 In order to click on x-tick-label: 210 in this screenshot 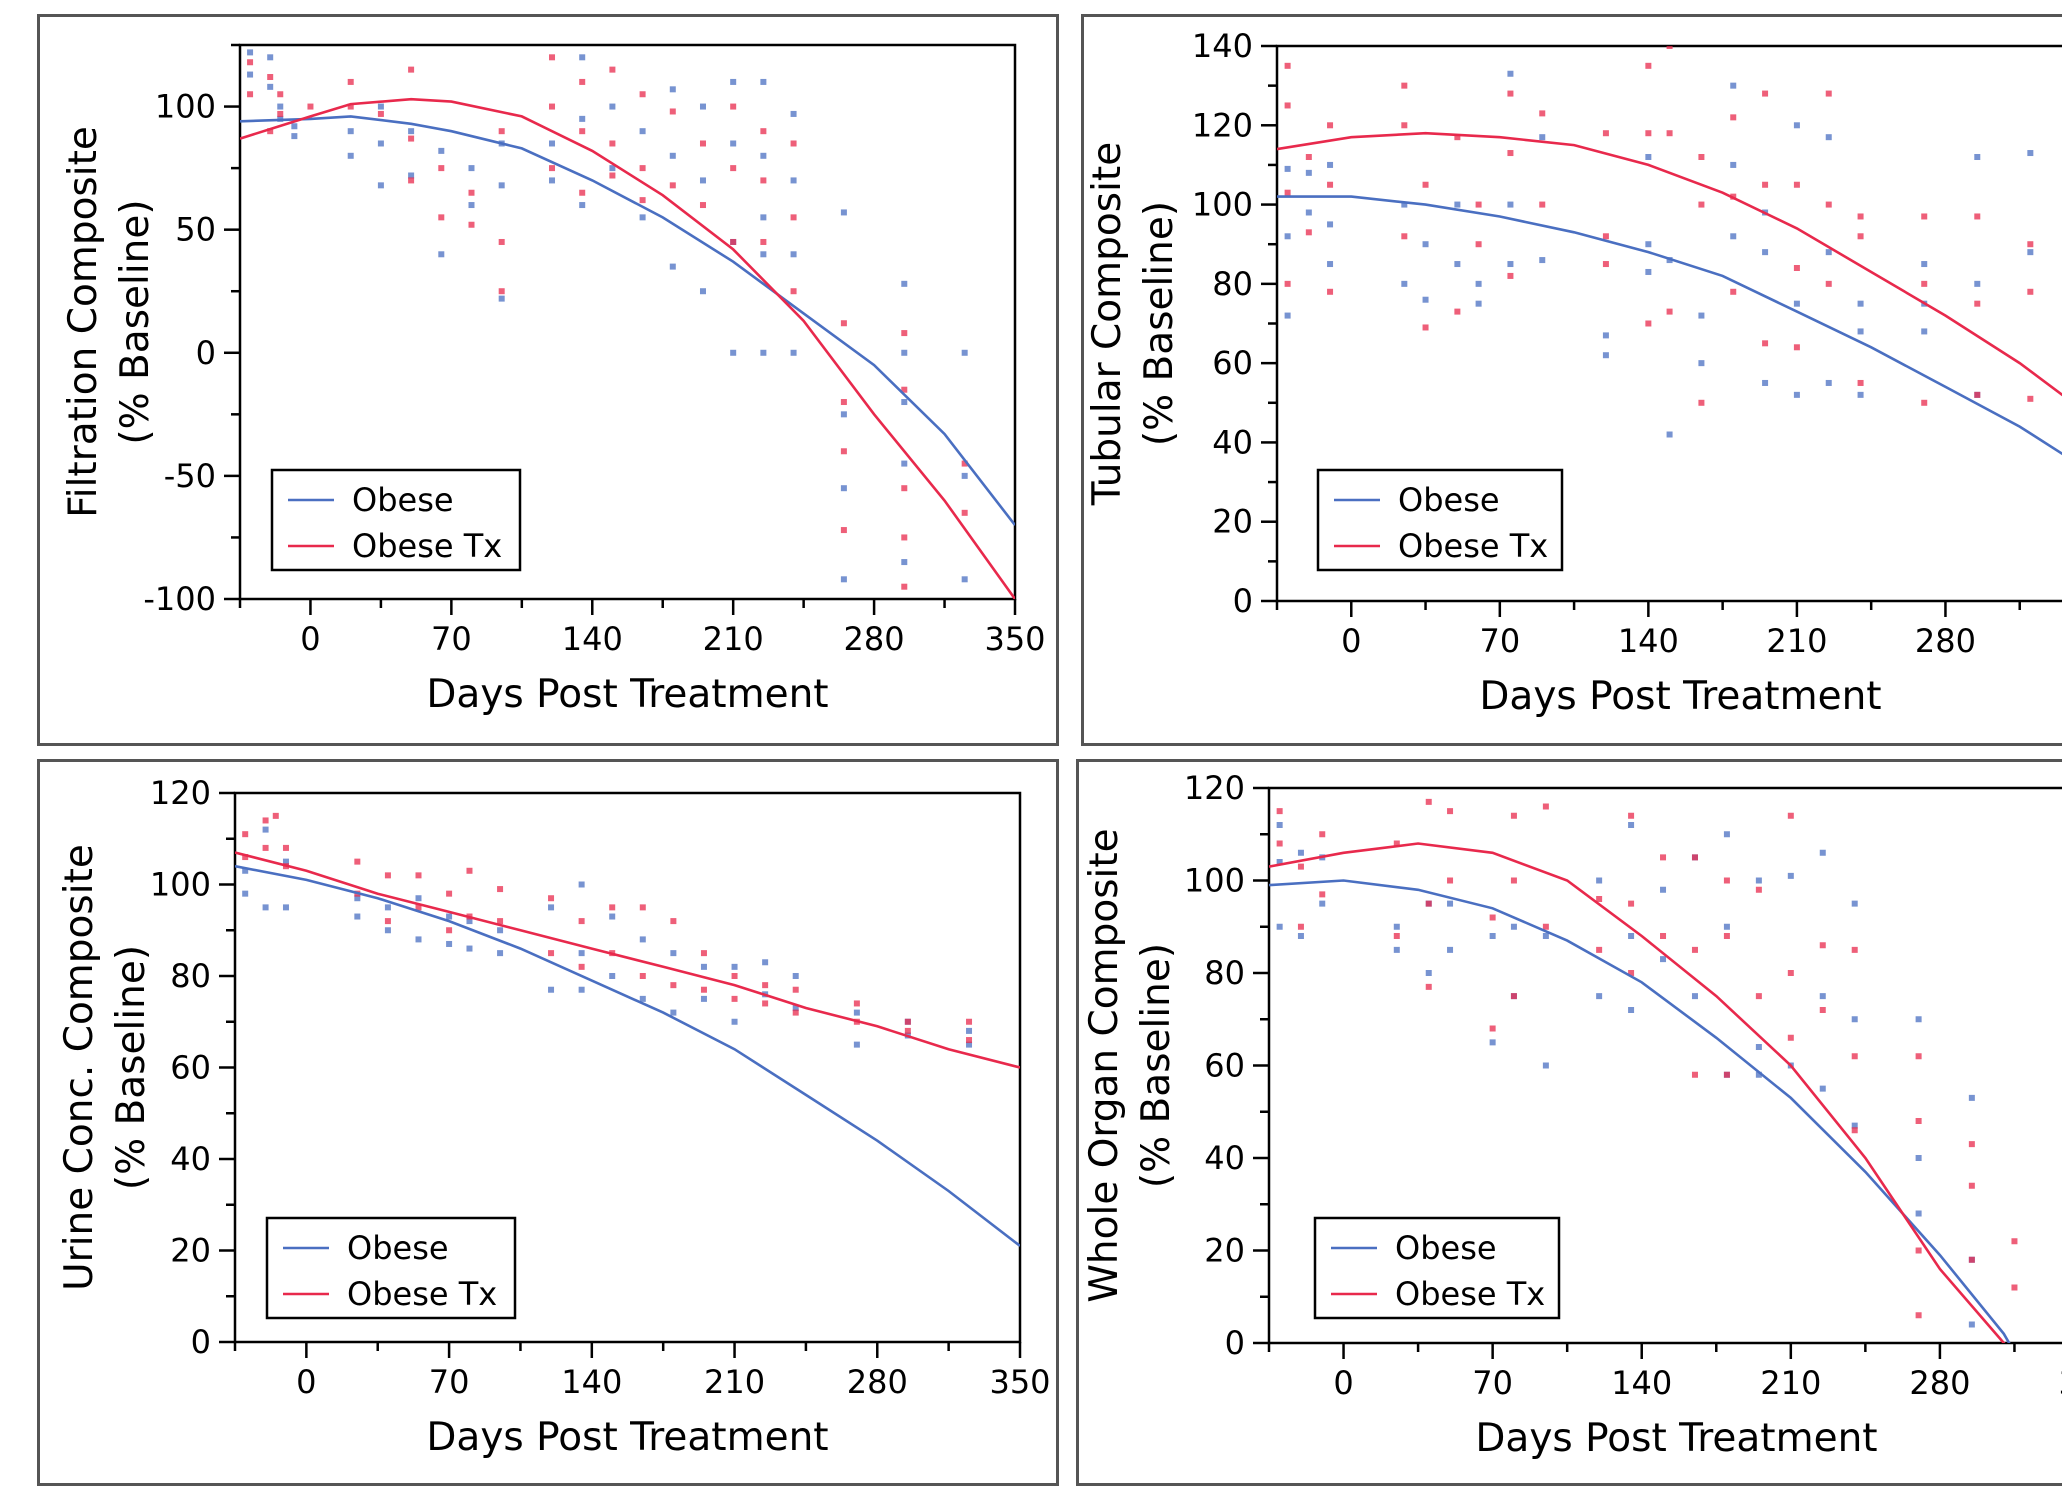, I will do `click(1796, 641)`.